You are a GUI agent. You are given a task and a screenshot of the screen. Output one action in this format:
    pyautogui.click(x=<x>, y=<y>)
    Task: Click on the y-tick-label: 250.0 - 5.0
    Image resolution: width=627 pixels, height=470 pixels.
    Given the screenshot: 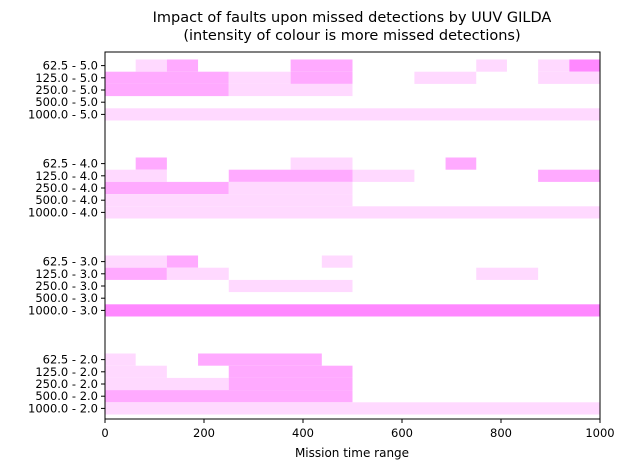 What is the action you would take?
    pyautogui.click(x=66, y=90)
    